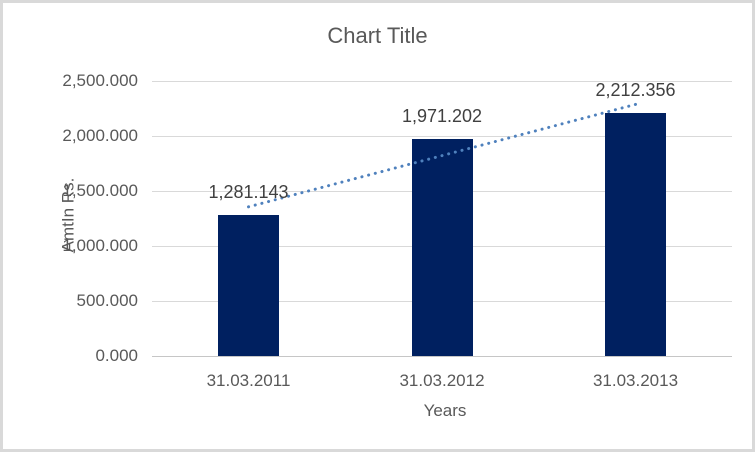  What do you see at coordinates (116, 355) in the screenshot?
I see `y-tick-label: 0.000` at bounding box center [116, 355].